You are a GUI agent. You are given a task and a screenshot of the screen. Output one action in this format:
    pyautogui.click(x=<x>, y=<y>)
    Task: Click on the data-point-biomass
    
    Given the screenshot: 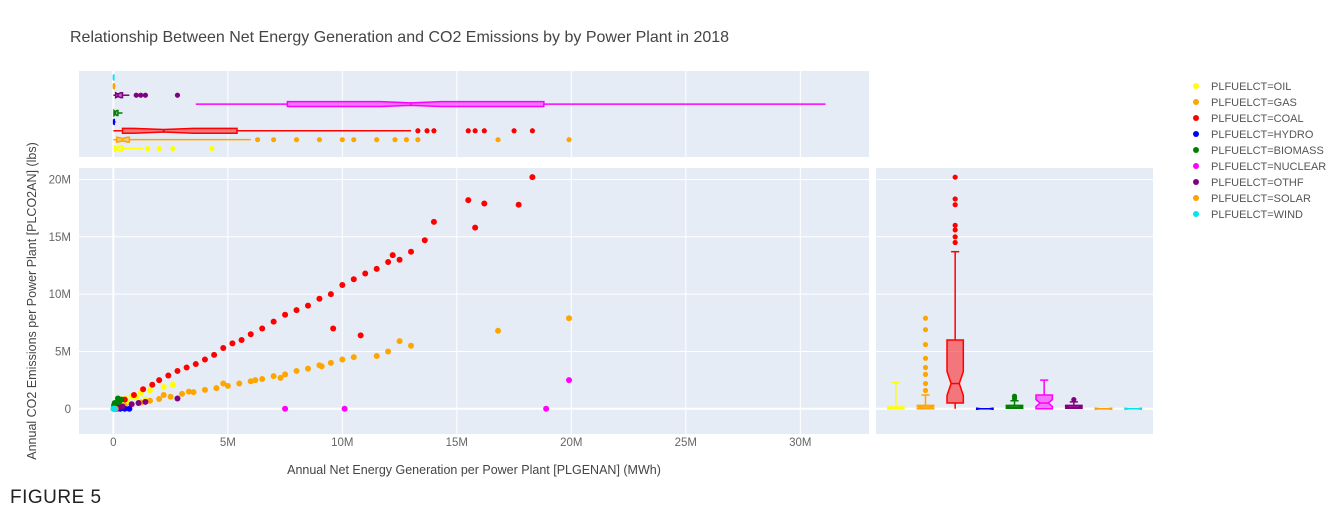 What is the action you would take?
    pyautogui.click(x=117, y=398)
    